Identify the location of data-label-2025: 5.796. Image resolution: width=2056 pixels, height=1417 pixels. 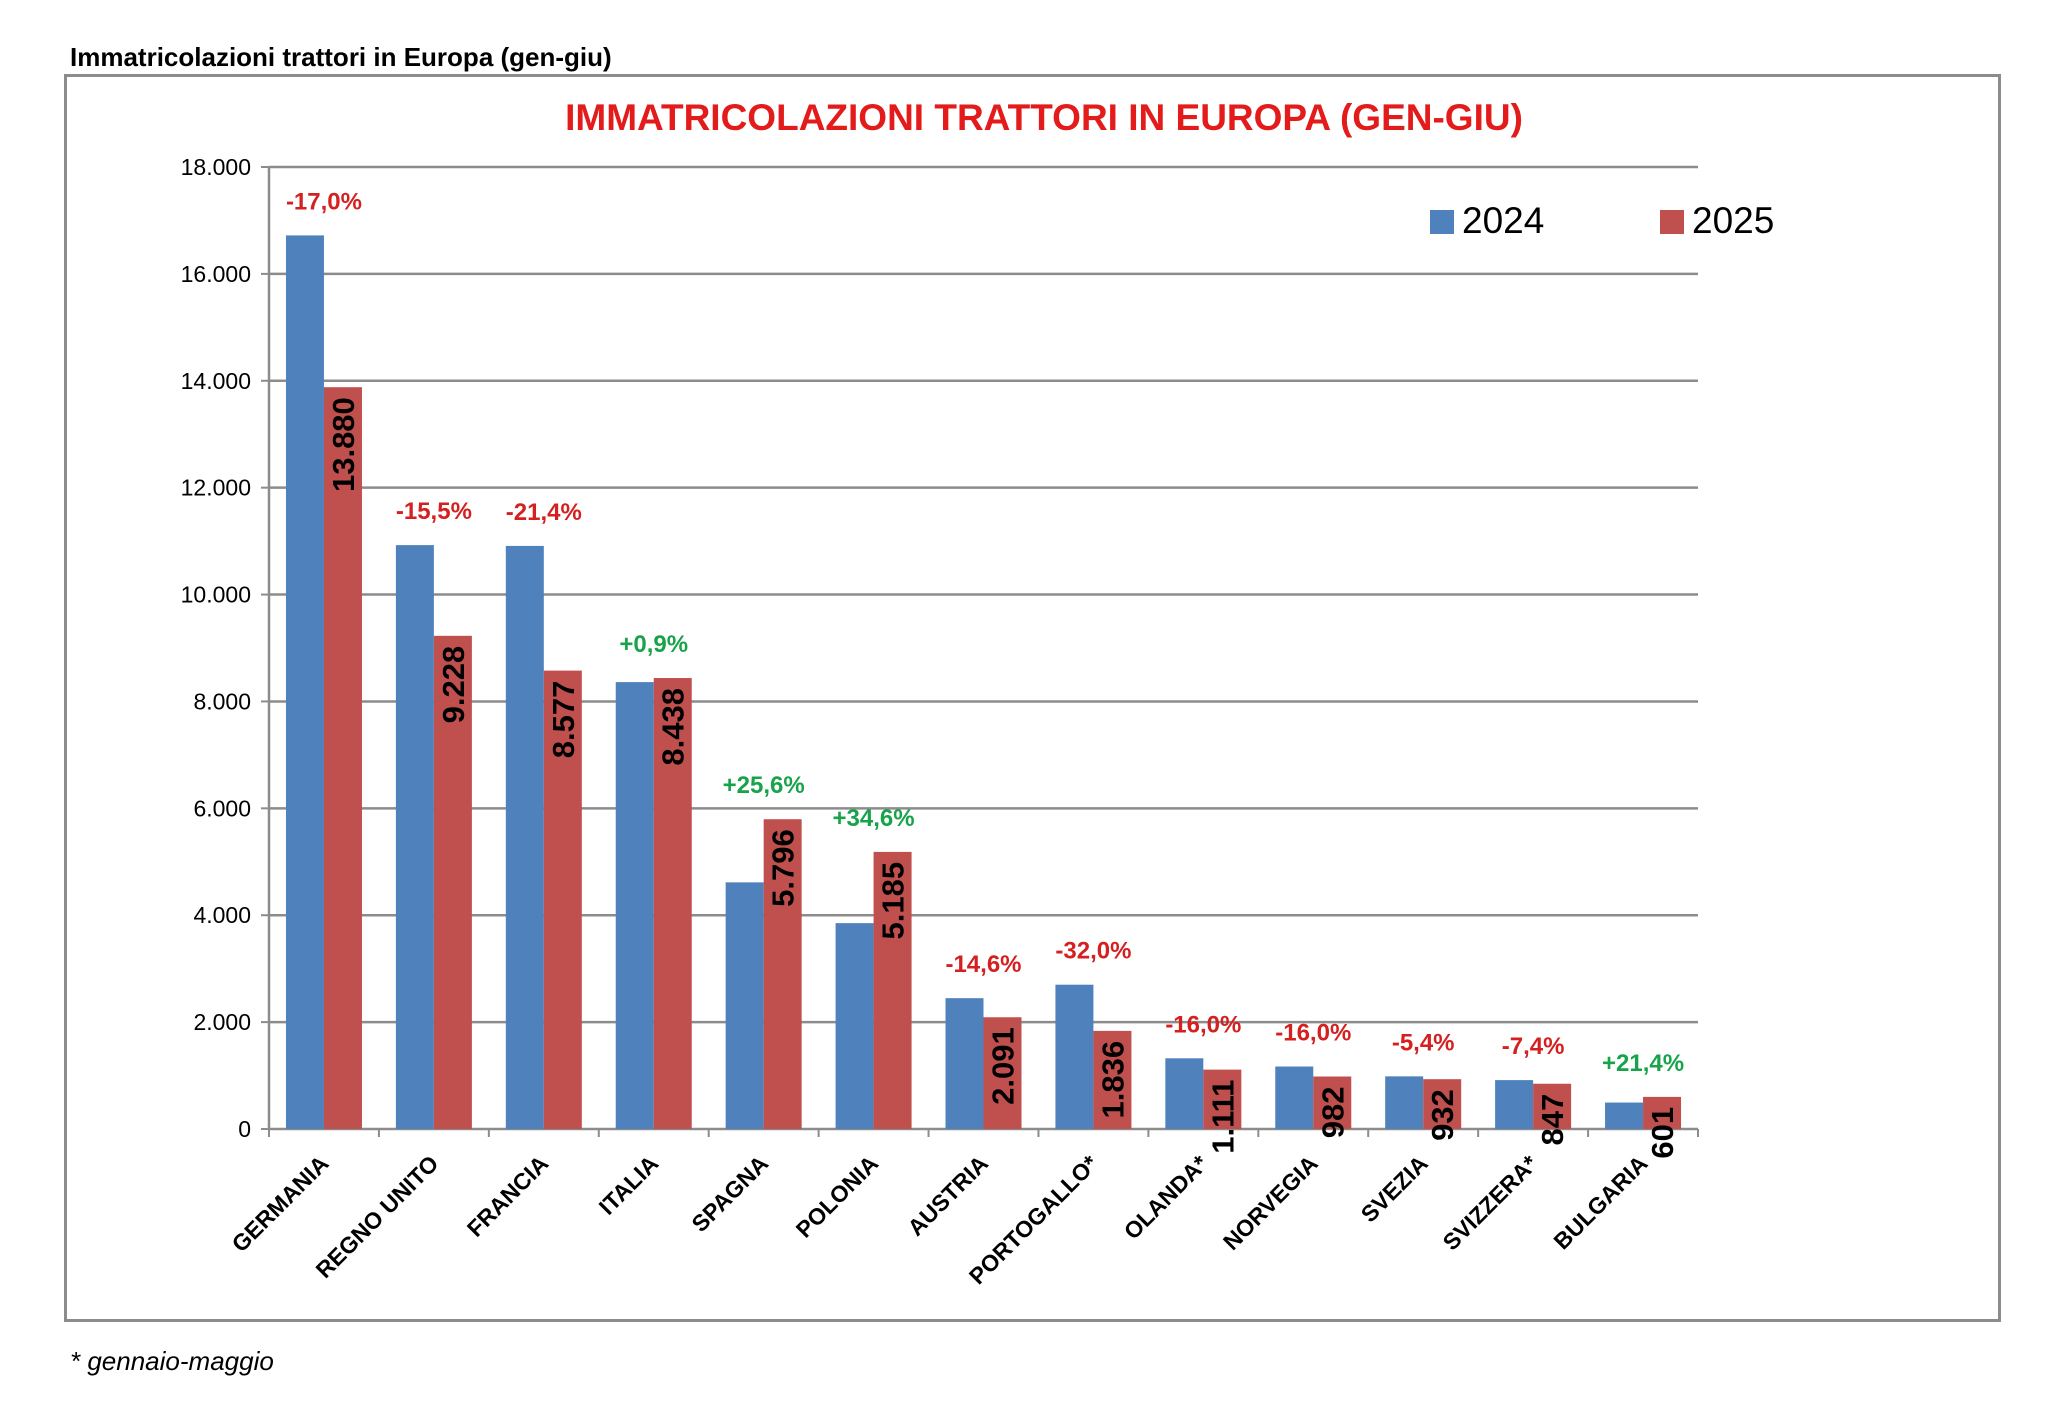
(783, 868).